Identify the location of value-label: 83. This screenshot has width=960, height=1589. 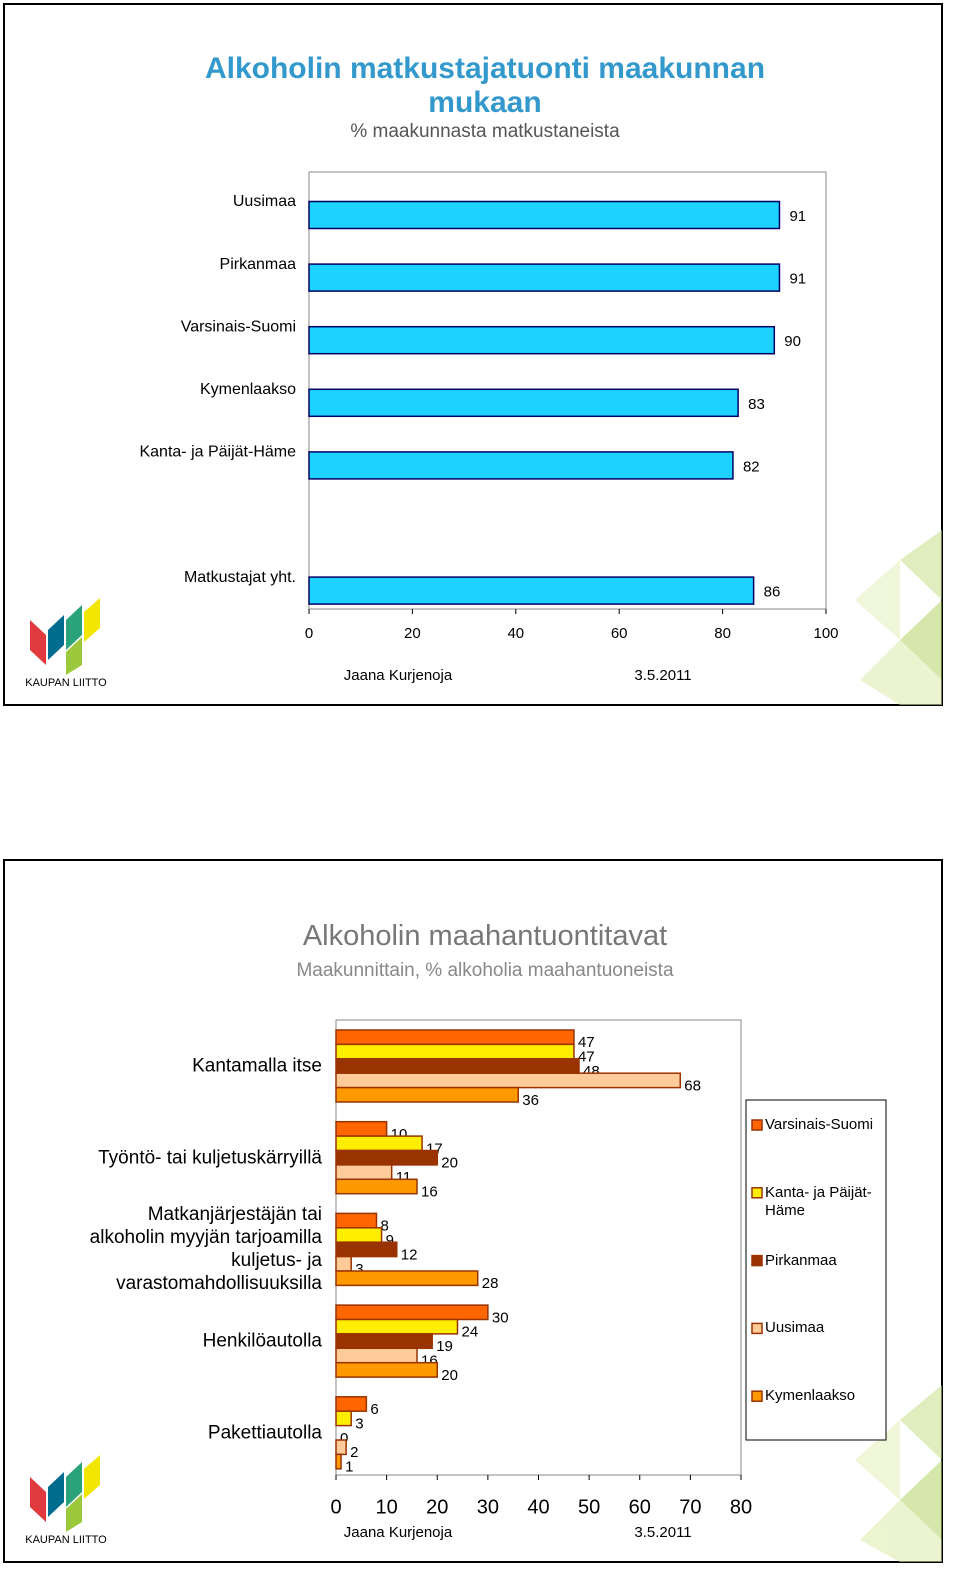
(756, 404).